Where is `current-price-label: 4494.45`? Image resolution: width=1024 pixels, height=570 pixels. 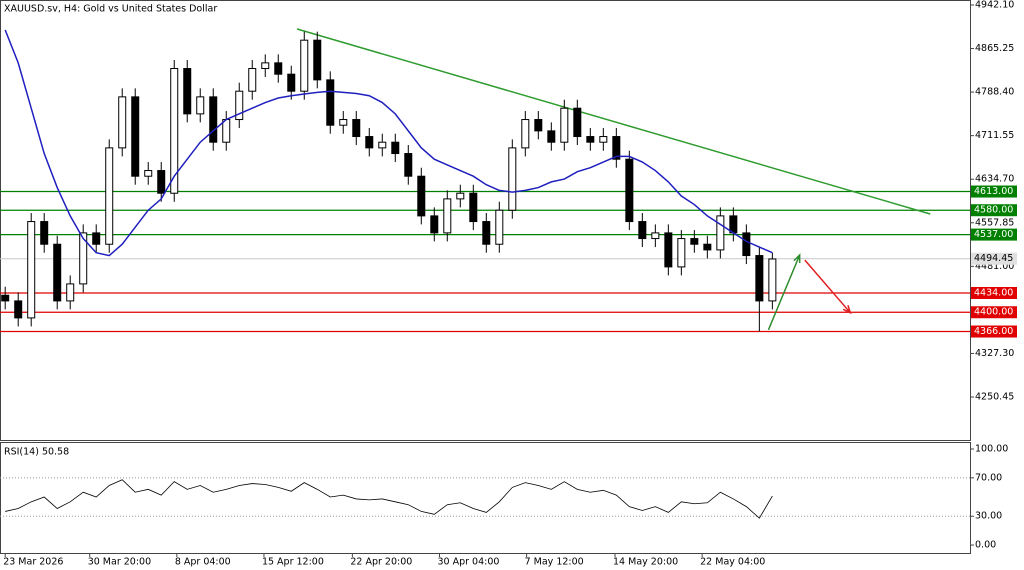 current-price-label: 4494.45 is located at coordinates (993, 258).